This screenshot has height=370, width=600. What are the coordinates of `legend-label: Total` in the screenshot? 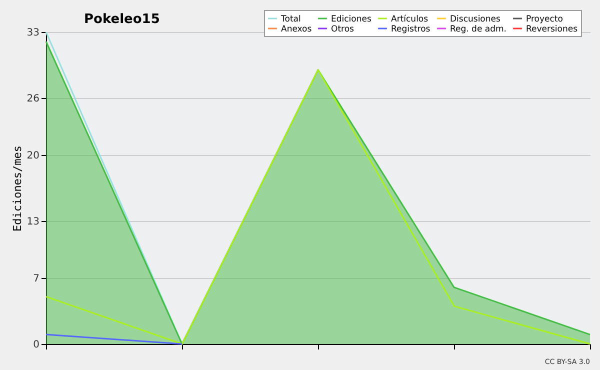 It's located at (290, 19).